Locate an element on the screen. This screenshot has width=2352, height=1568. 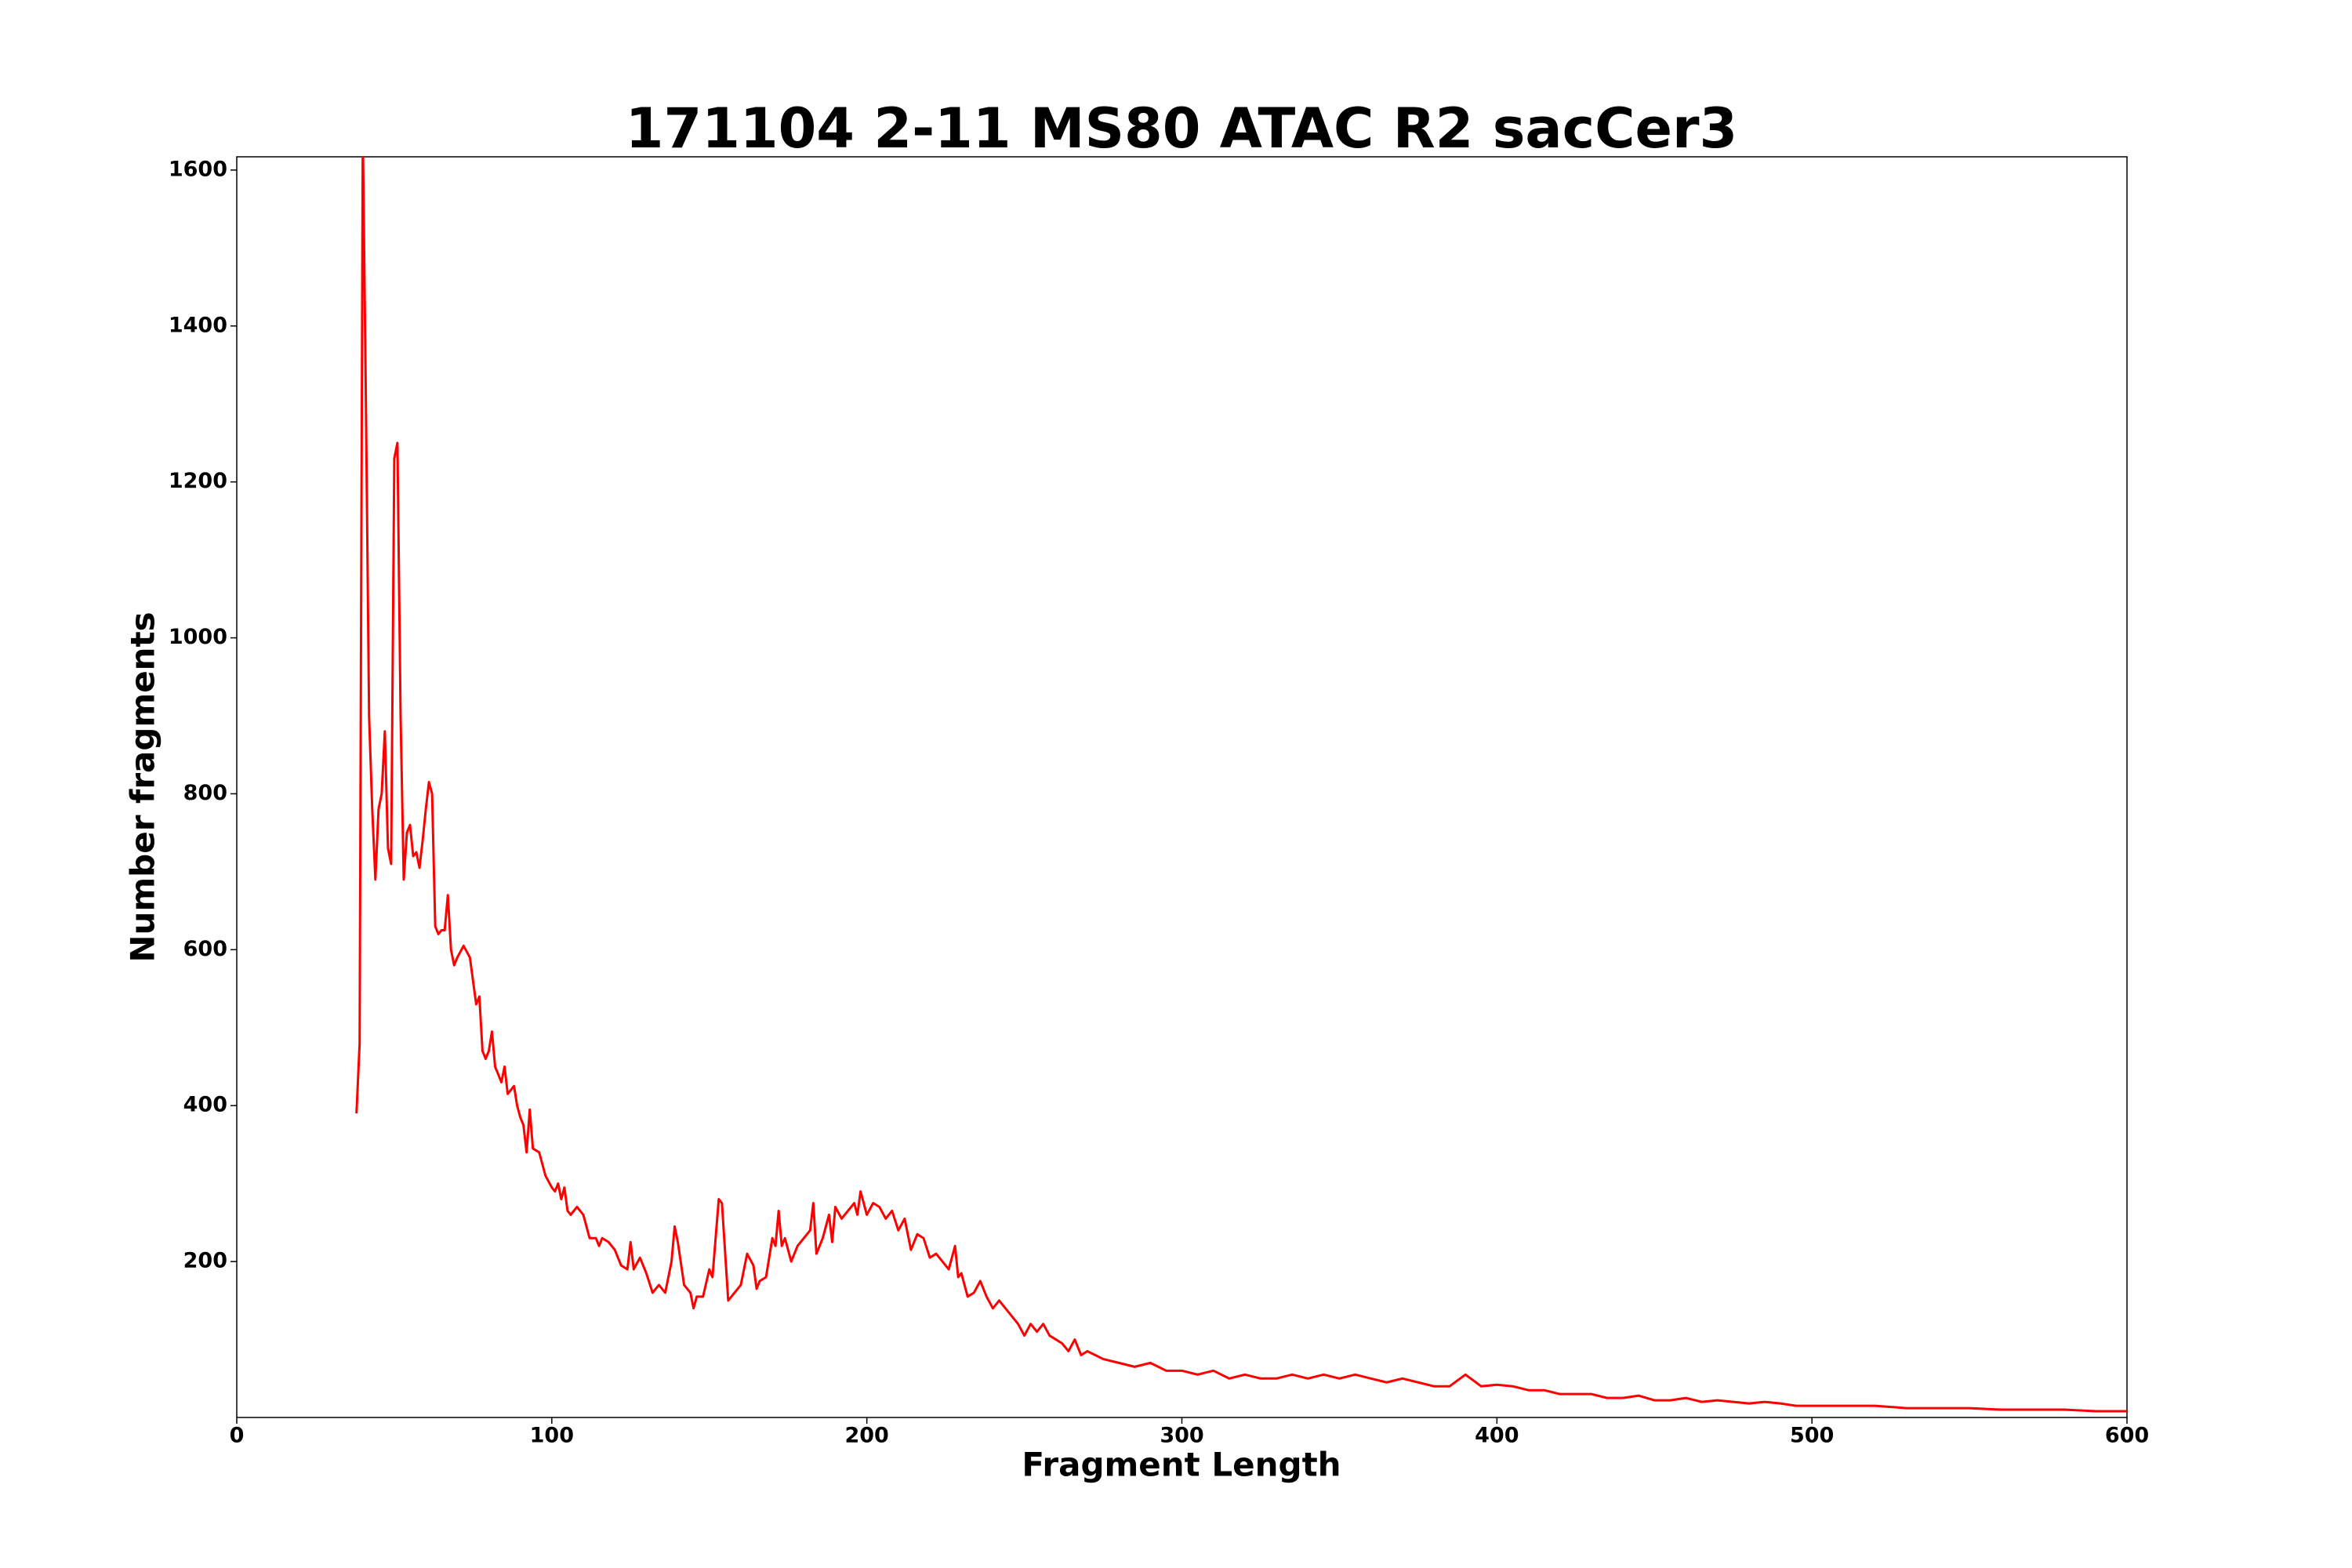
y-tick-label: 1600 is located at coordinates (198, 169).